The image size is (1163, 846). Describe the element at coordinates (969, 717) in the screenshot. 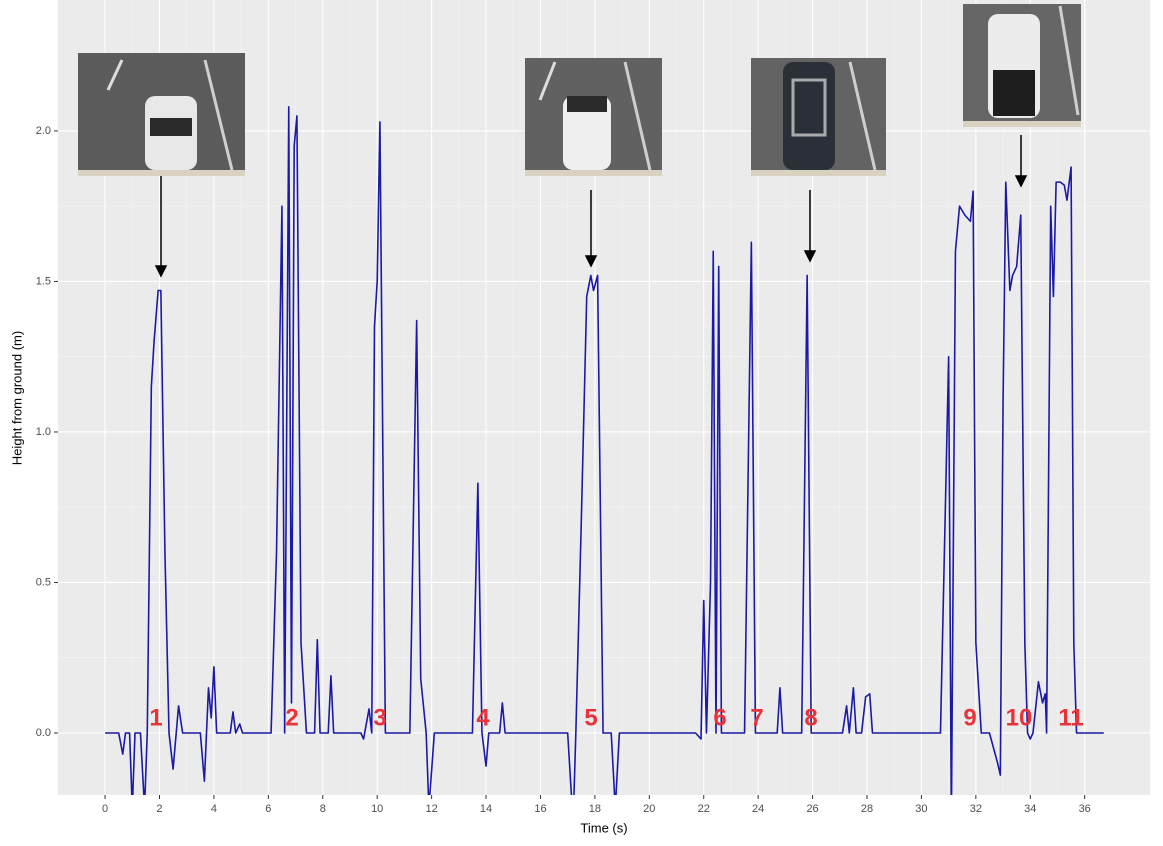

I see `annotation: 9` at that location.